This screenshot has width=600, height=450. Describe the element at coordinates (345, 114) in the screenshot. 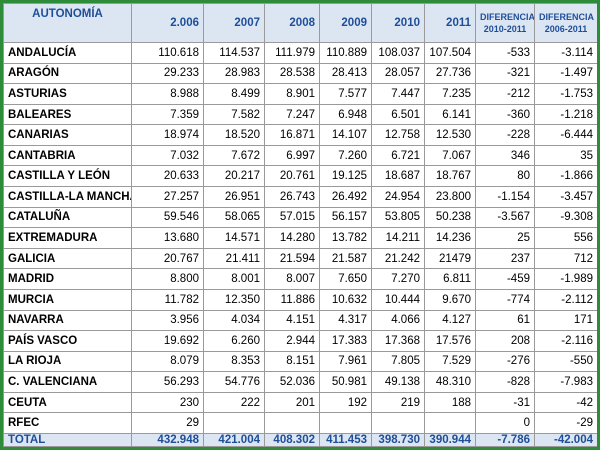

I see `cell: 6.948` at that location.